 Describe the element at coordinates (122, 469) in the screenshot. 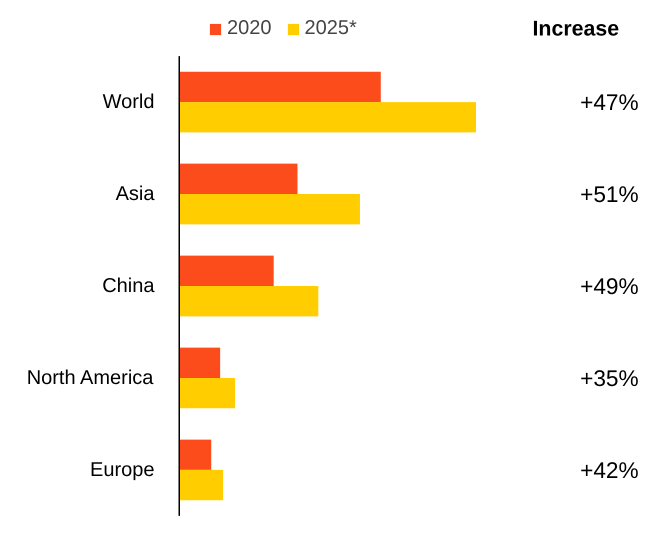

I see `y-tick-label: Europe` at that location.